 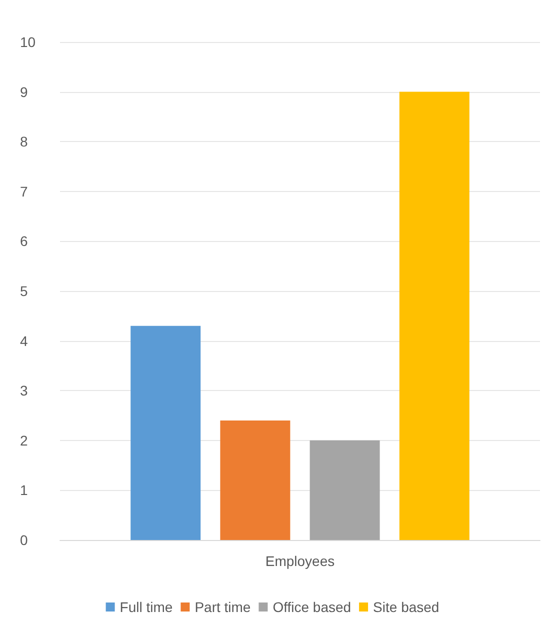 I want to click on x-tick-label: Employees, so click(x=300, y=561).